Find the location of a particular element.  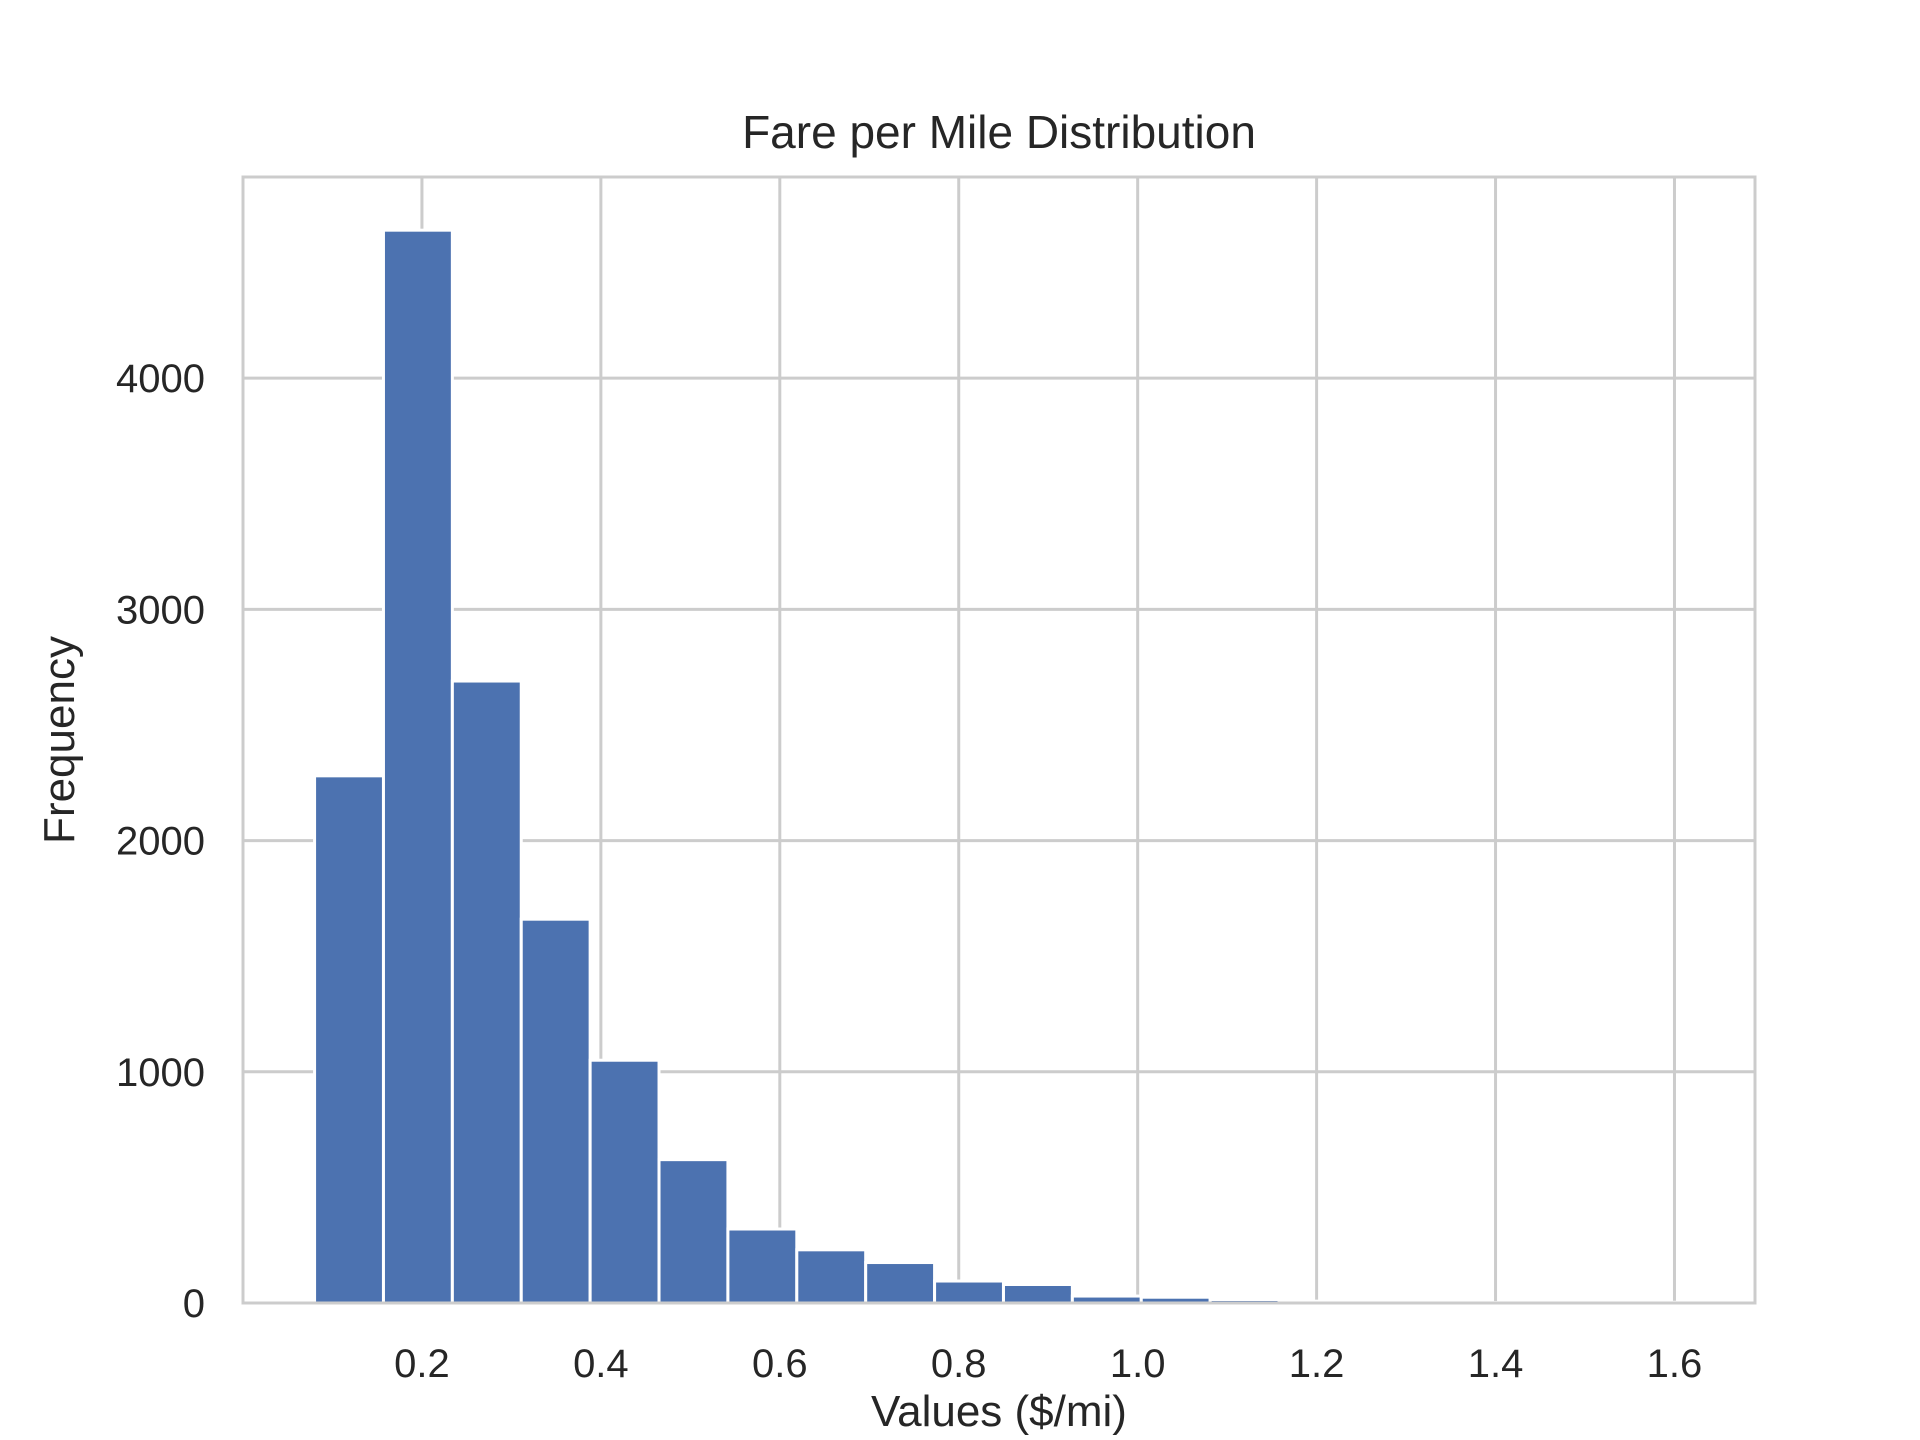

x-tick-label: 1.0 is located at coordinates (1138, 1364).